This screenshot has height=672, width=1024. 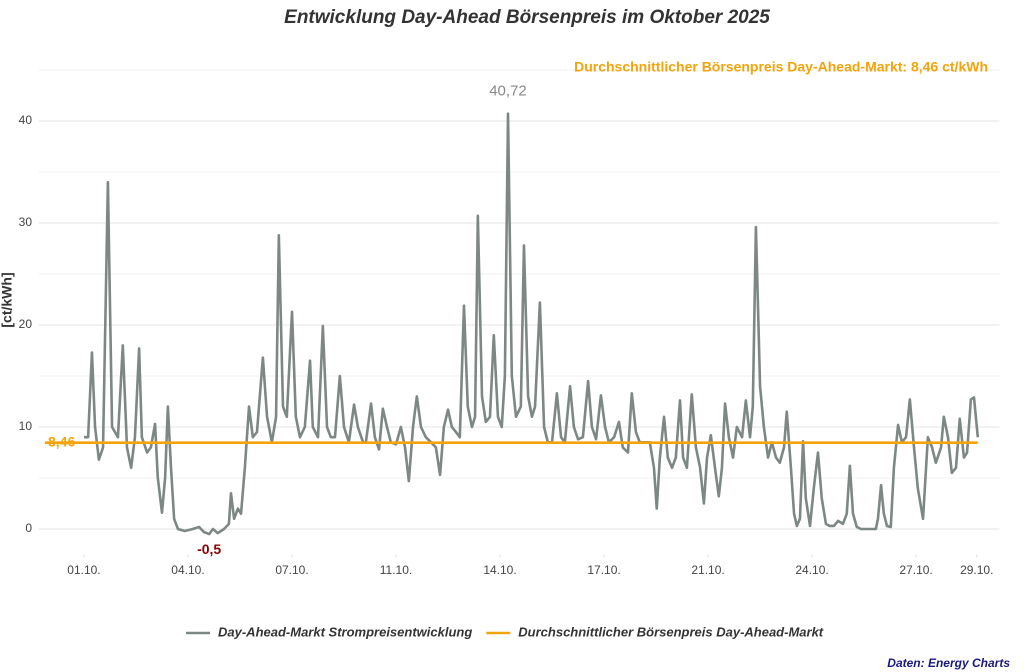 I want to click on x-tick-label: 29.10., so click(x=976, y=570).